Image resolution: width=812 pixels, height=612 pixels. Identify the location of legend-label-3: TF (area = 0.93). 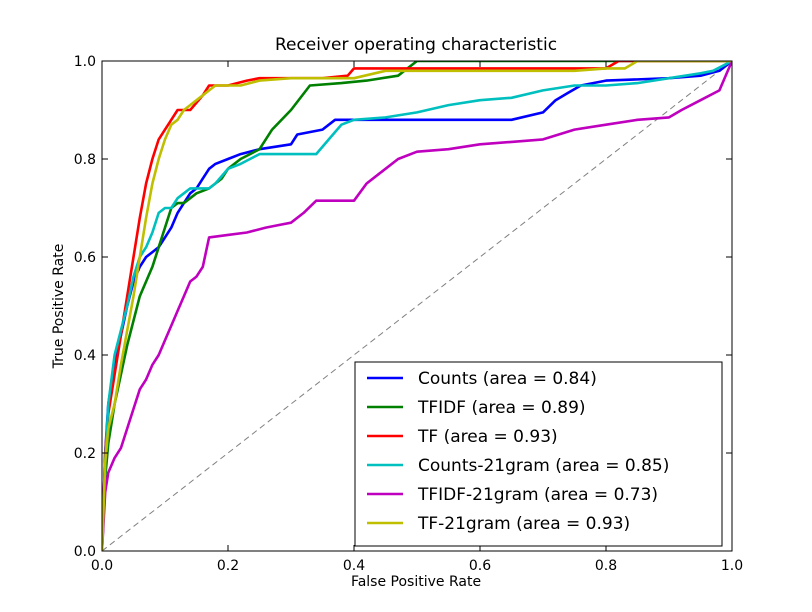
(487, 437).